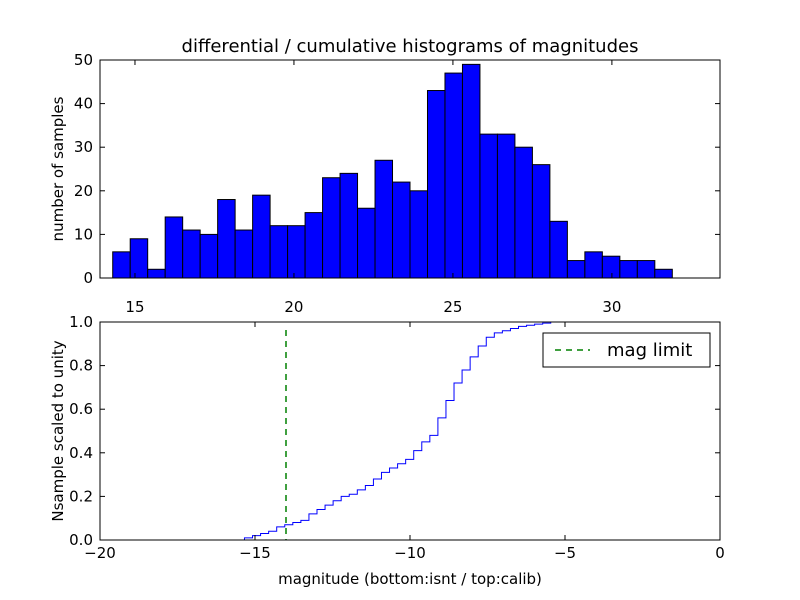 The width and height of the screenshot is (800, 600). I want to click on top-y-tick-label: 50, so click(83, 60).